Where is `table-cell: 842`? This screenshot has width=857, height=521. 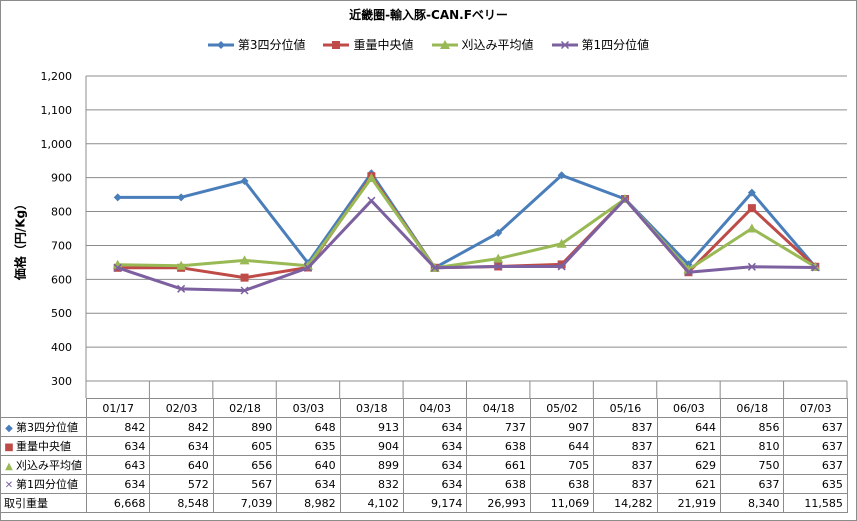
table-cell: 842 is located at coordinates (181, 427).